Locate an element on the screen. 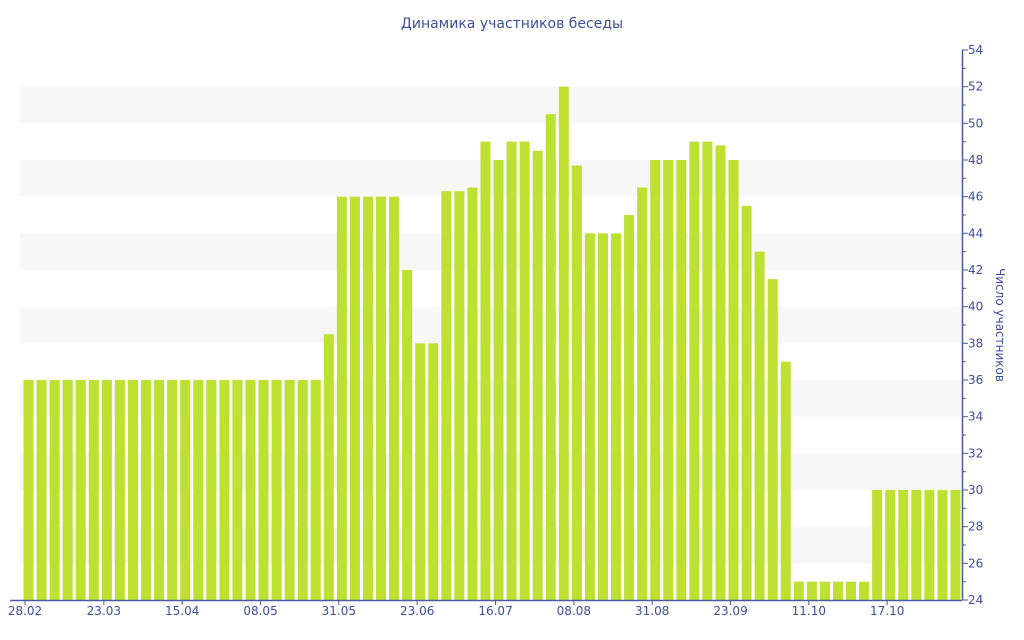  y-tick-label: 30 is located at coordinates (975, 490).